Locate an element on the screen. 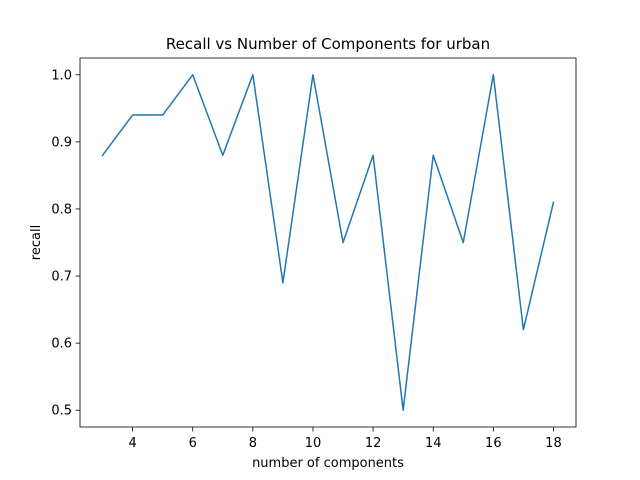  x-tick-label: 4 is located at coordinates (132, 443).